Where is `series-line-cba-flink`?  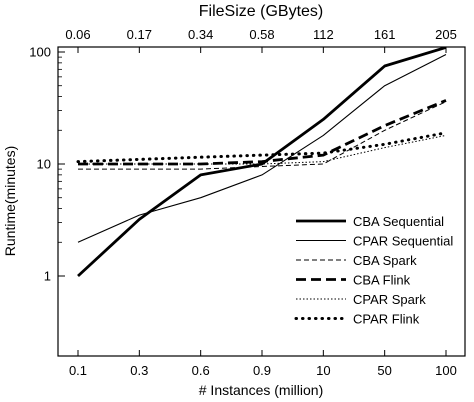
series-line-cba-flink is located at coordinates (262, 132).